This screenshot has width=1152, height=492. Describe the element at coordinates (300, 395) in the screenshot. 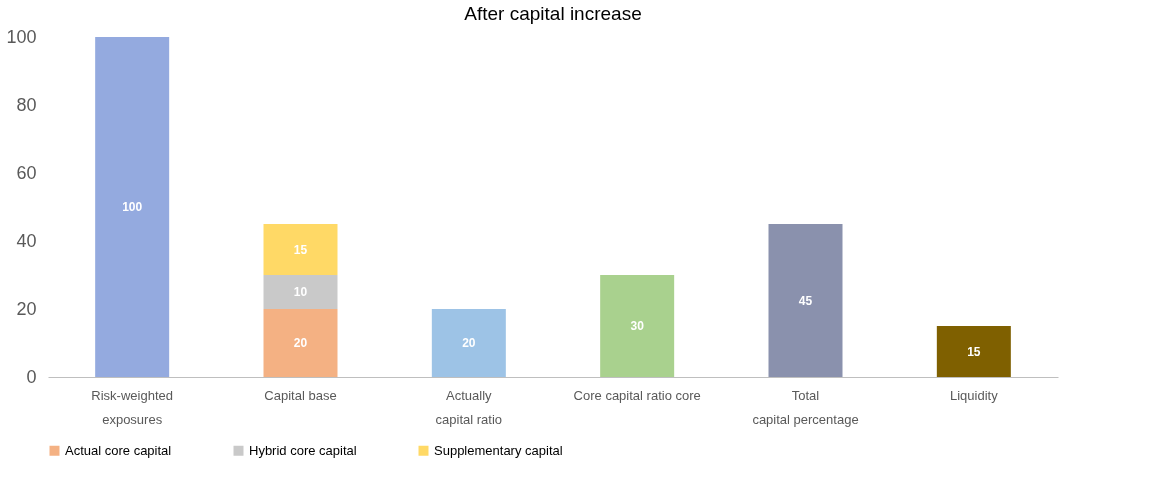

I see `x-tick-label: Capital base` at that location.